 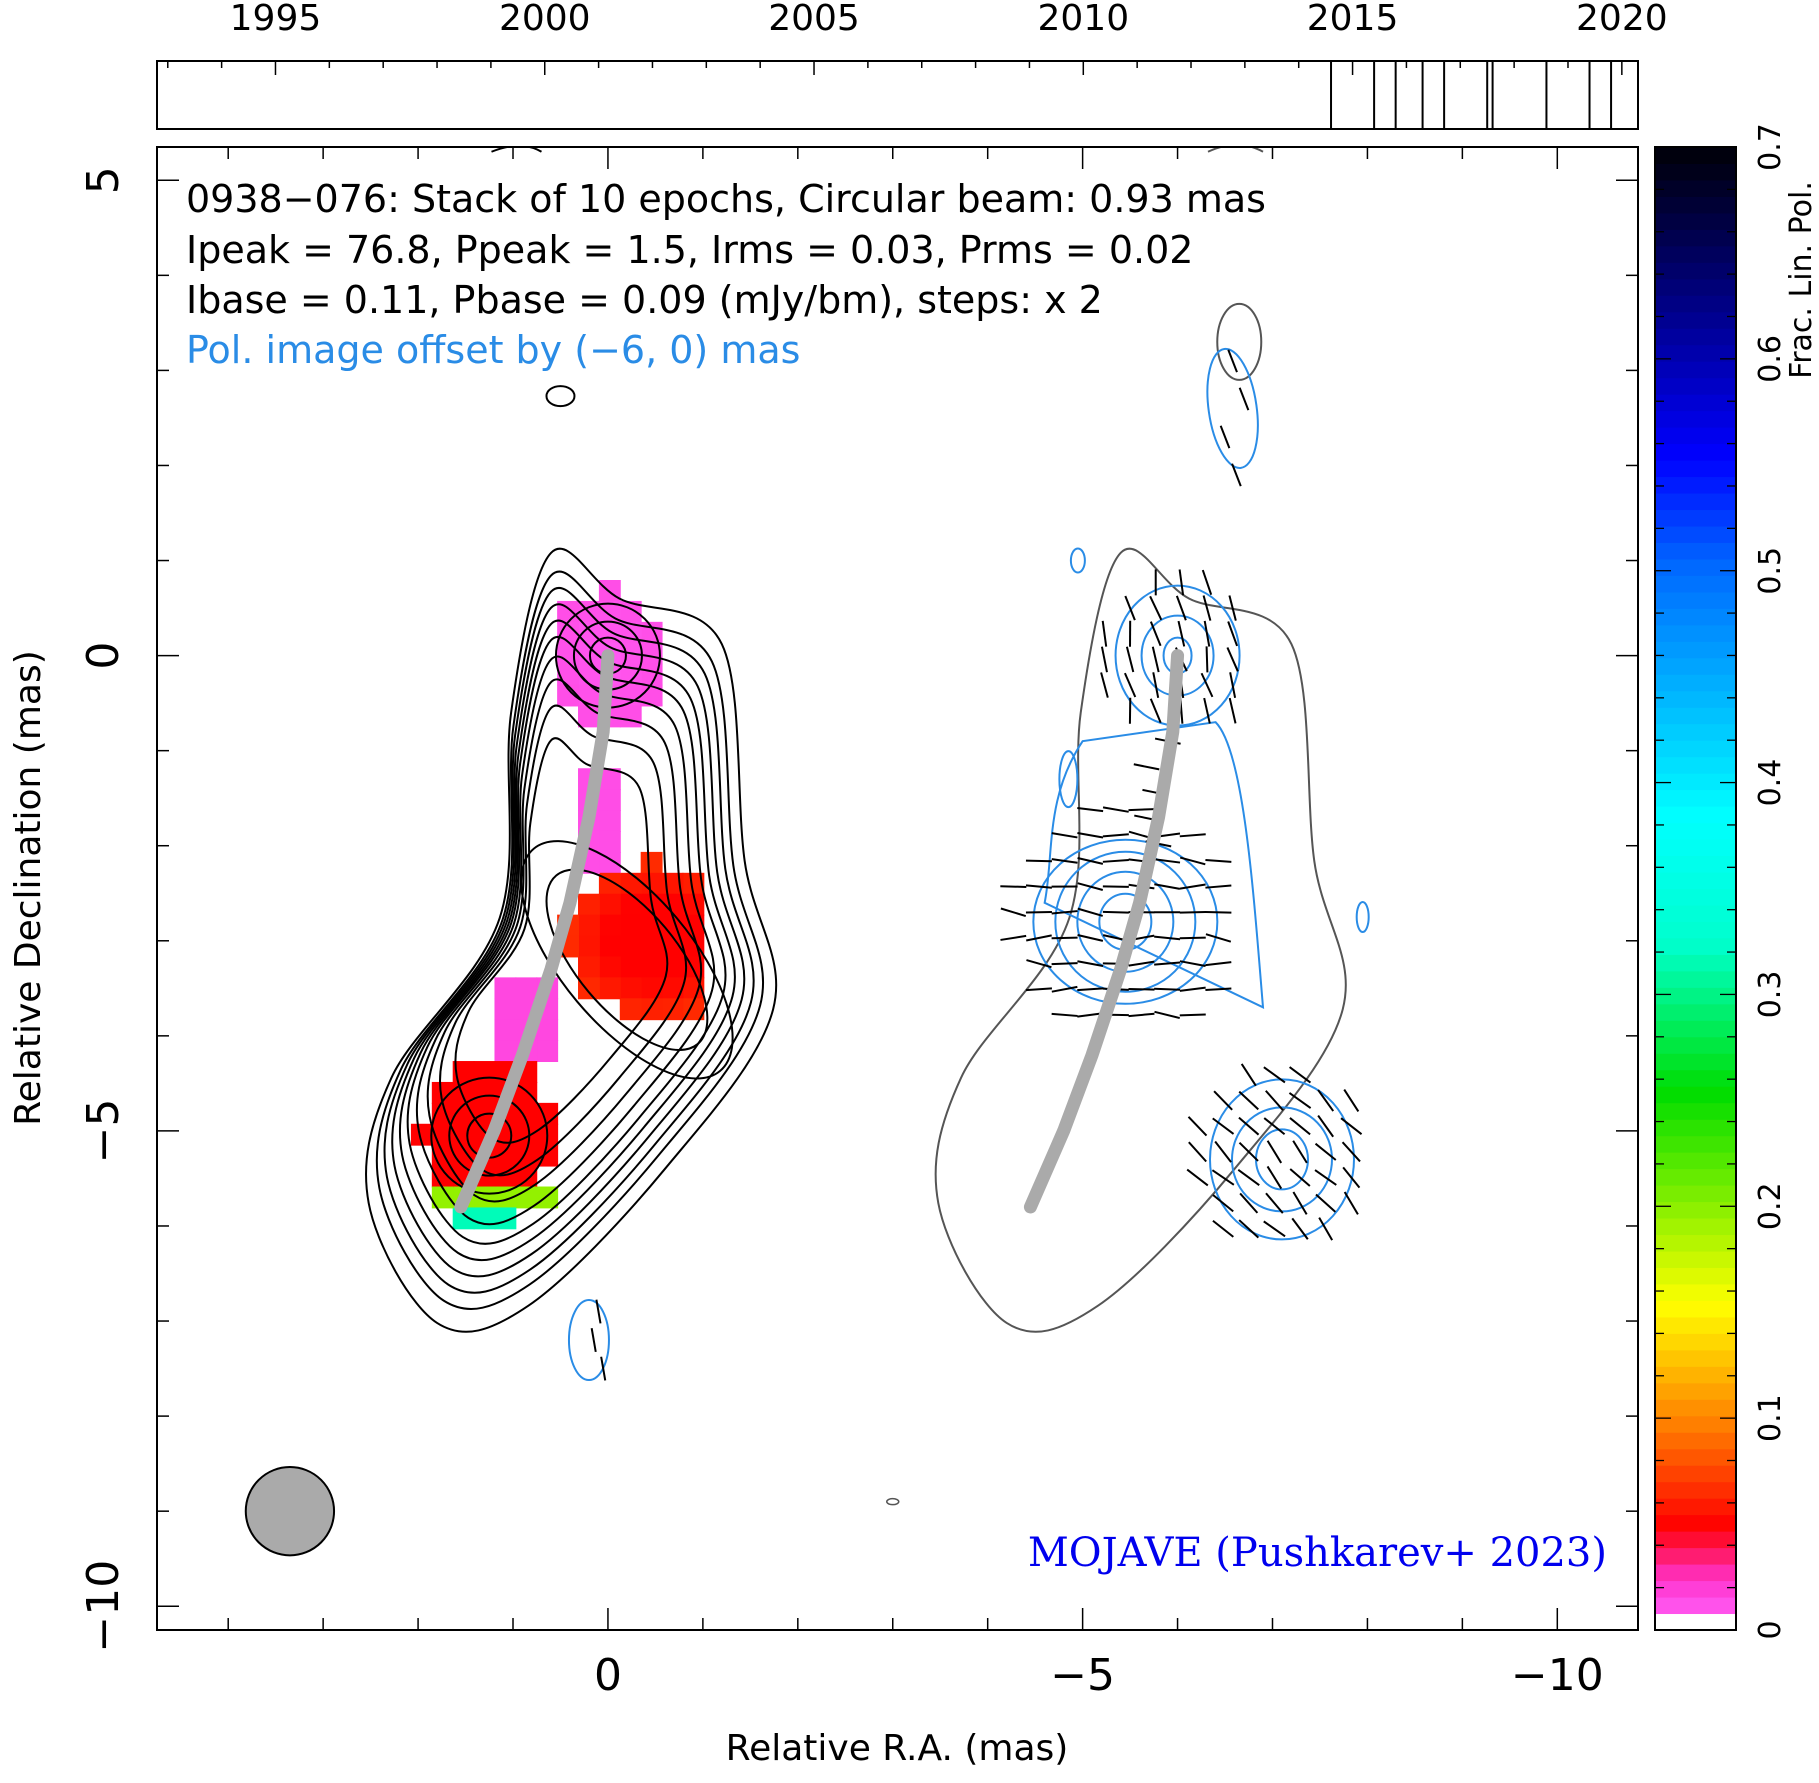 What do you see at coordinates (897, 95) in the screenshot?
I see `timeline-frame` at bounding box center [897, 95].